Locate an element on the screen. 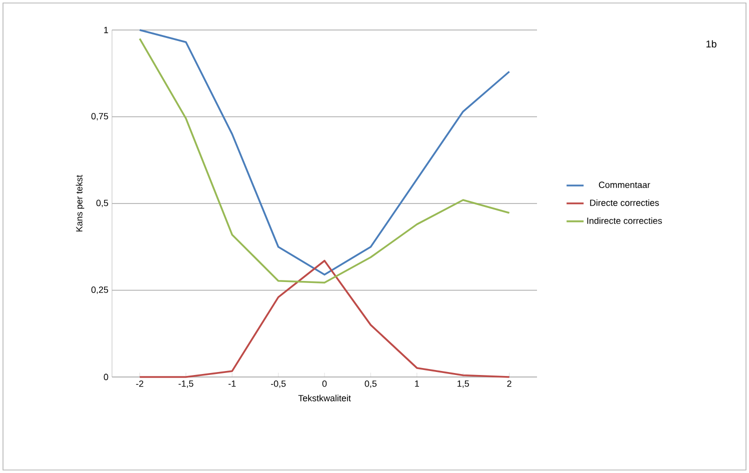 The width and height of the screenshot is (749, 473). y-tick-label: 0,25 is located at coordinates (99, 290).